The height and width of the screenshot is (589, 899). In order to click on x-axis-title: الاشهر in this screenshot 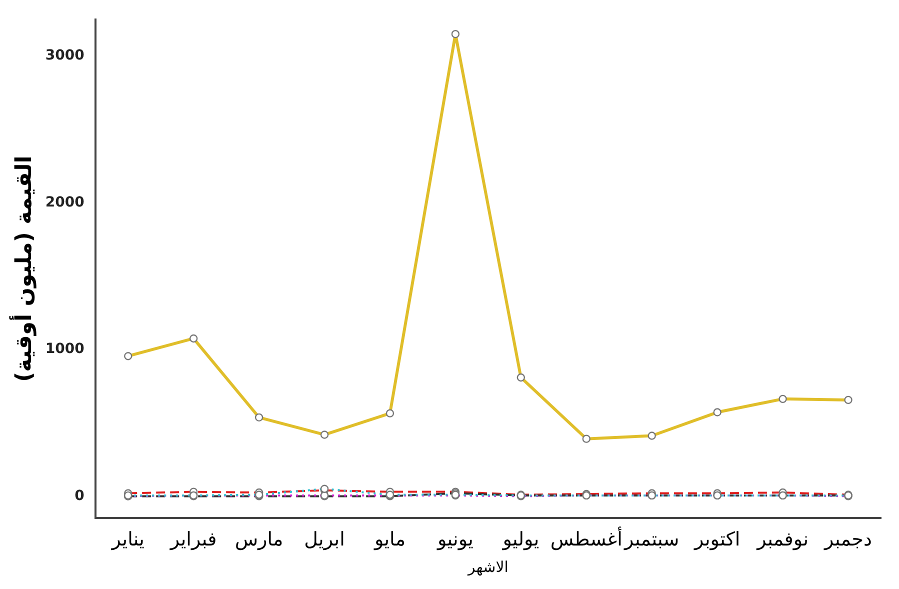, I will do `click(487, 567)`.